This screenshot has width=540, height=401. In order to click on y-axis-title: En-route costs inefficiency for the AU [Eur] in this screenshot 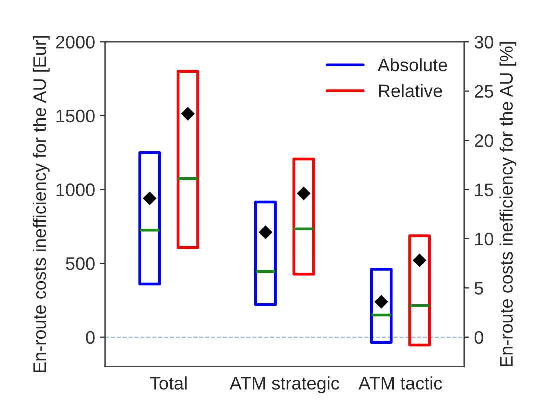, I will do `click(41, 204)`.